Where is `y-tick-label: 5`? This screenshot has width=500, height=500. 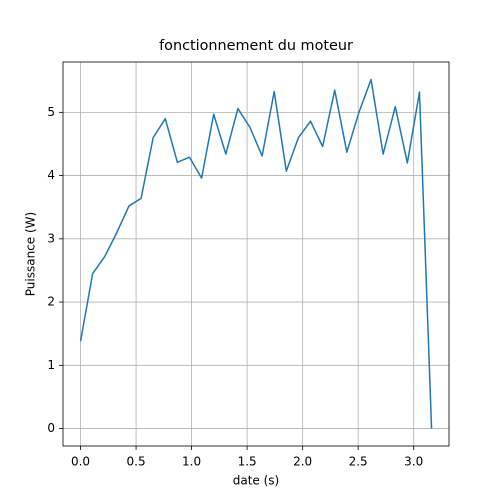
y-tick-label: 5 is located at coordinates (51, 112).